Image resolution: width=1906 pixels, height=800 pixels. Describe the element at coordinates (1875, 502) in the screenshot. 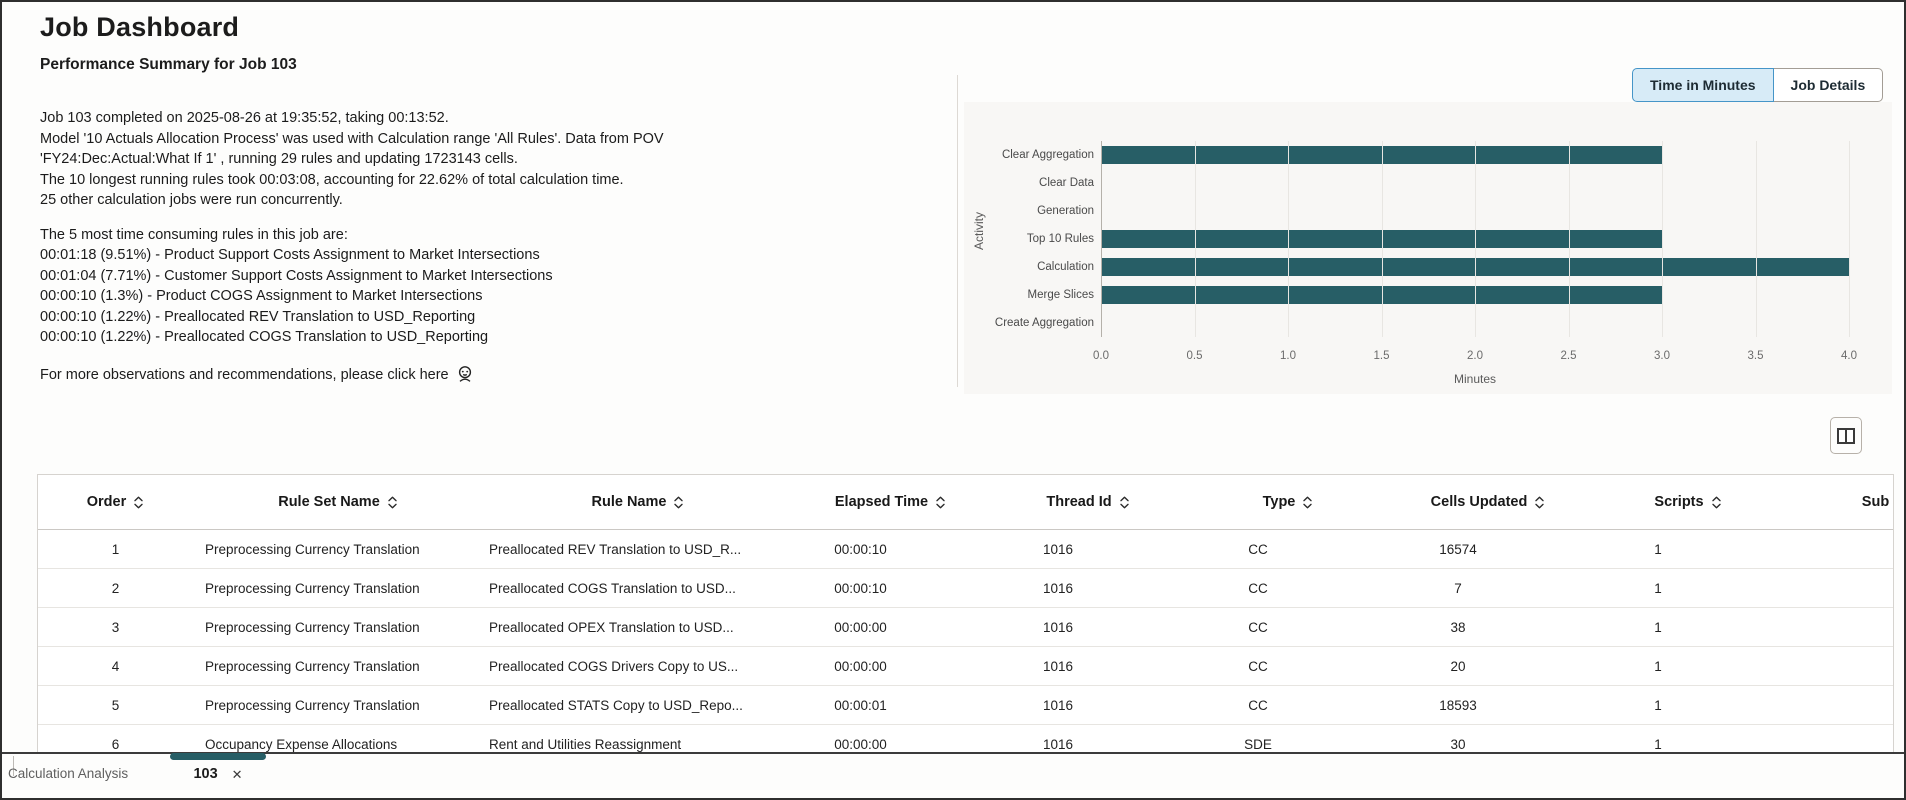

I see `column-header-label: Sub` at that location.